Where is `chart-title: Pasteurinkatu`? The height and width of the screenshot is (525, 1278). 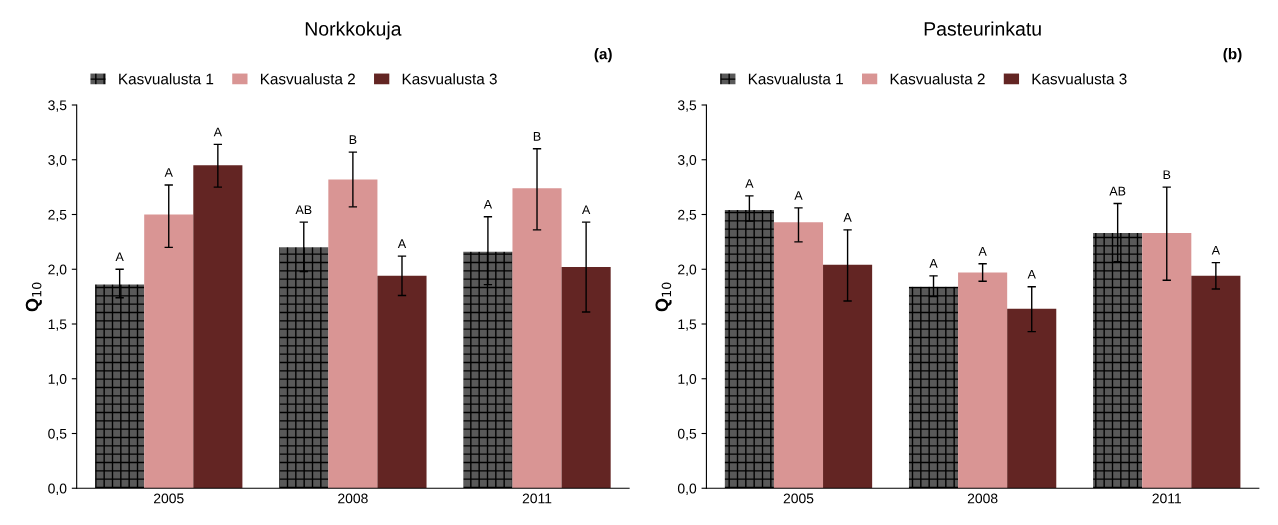
chart-title: Pasteurinkatu is located at coordinates (982, 28).